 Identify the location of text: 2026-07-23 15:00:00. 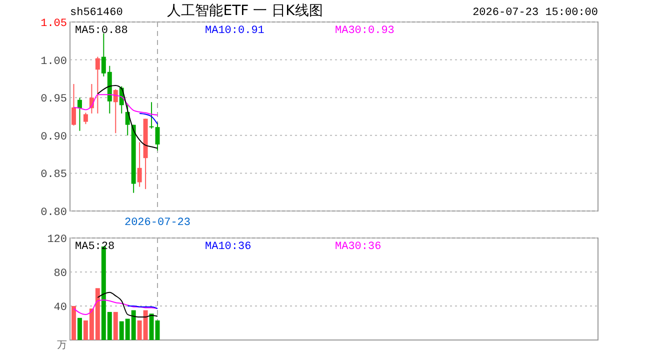
(535, 13).